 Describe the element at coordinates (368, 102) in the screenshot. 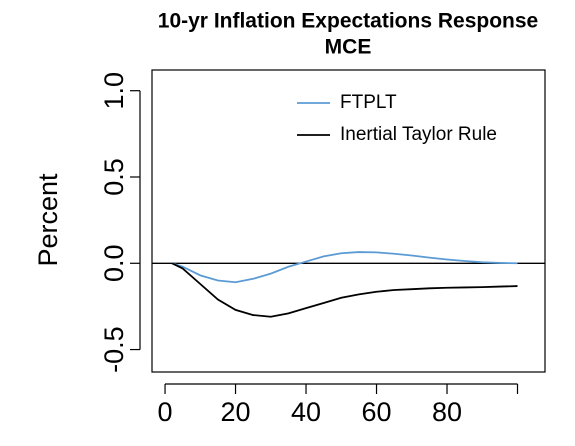

I see `legend-label: FTPLT` at that location.